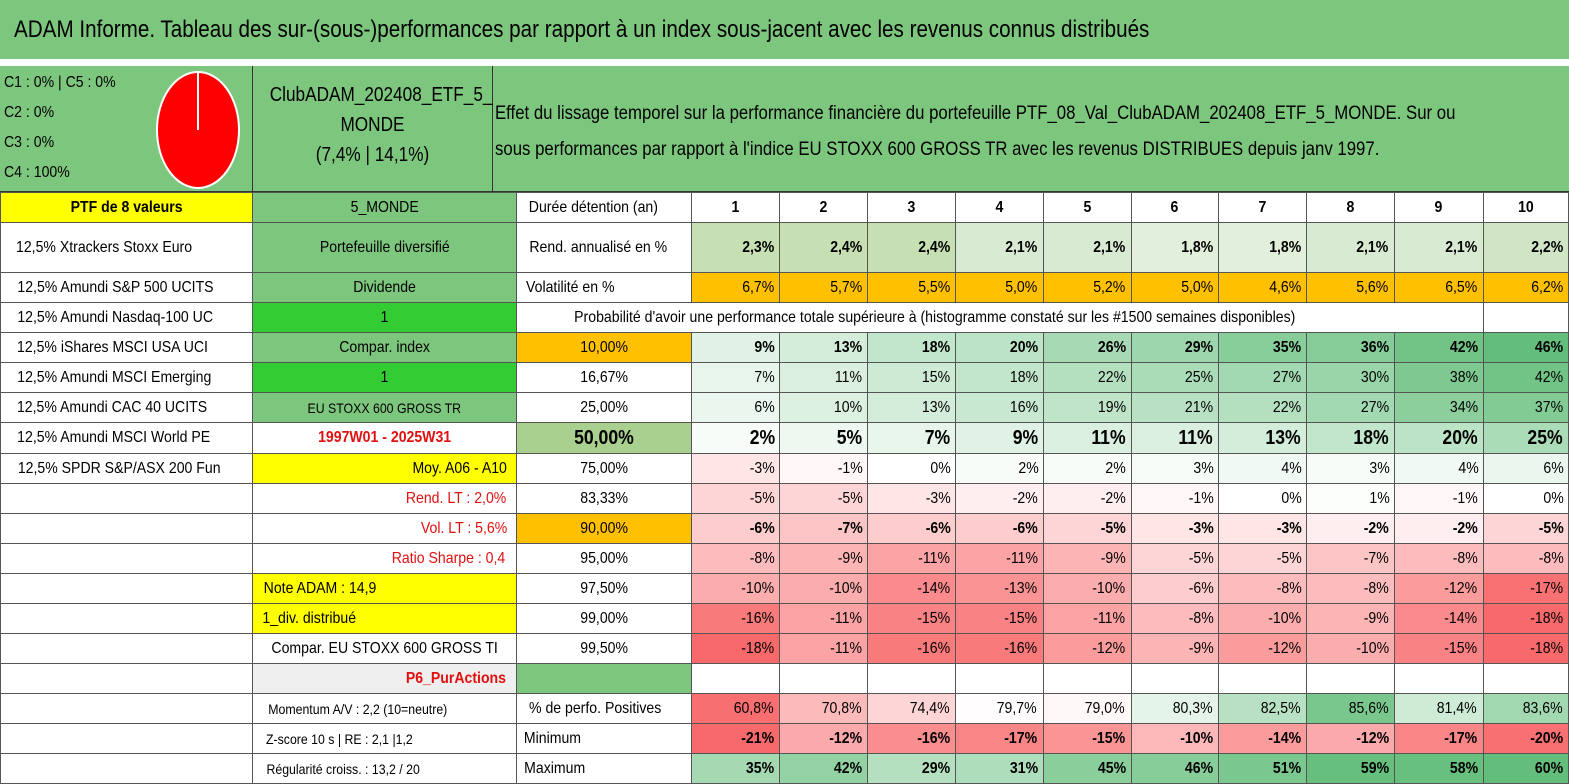  I want to click on year-header: 5, so click(1087, 207).